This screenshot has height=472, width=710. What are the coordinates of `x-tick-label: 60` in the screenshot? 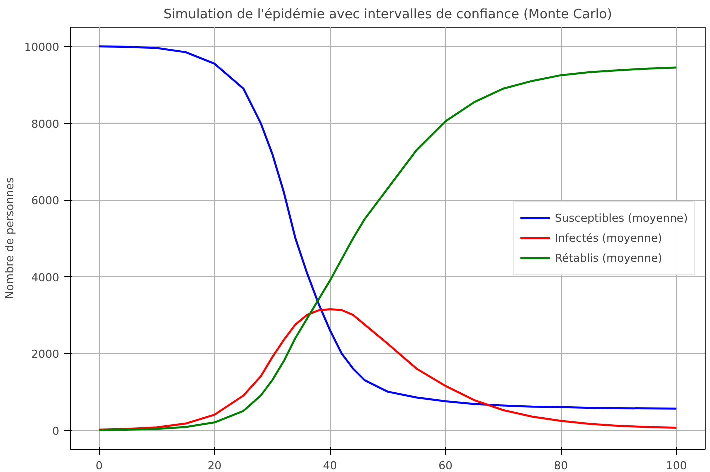 It's located at (445, 466).